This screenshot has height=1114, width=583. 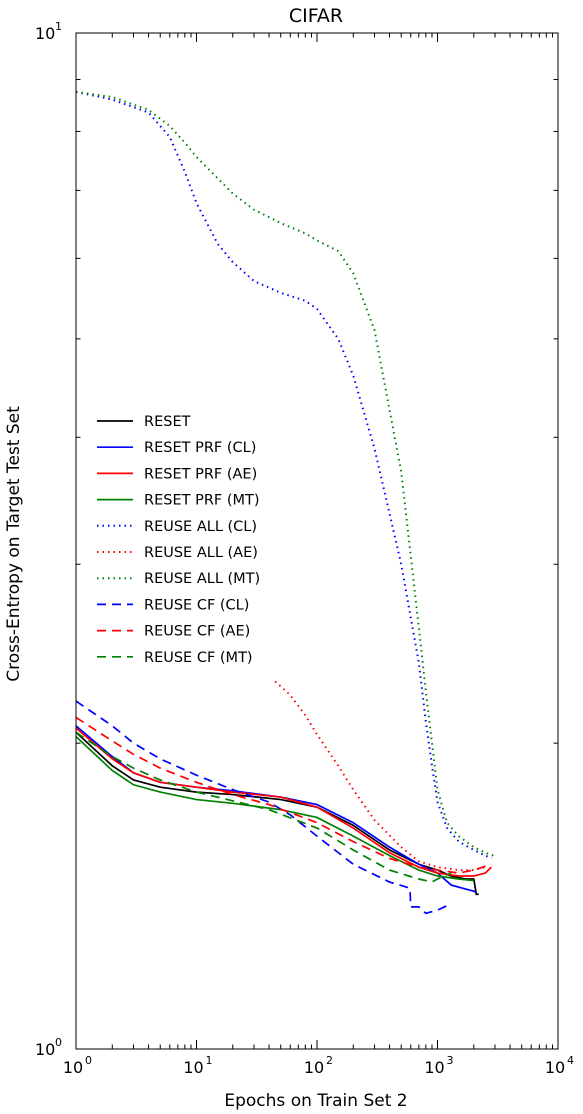 What do you see at coordinates (58, 1042) in the screenshot?
I see `y-tick-exponent: 0` at bounding box center [58, 1042].